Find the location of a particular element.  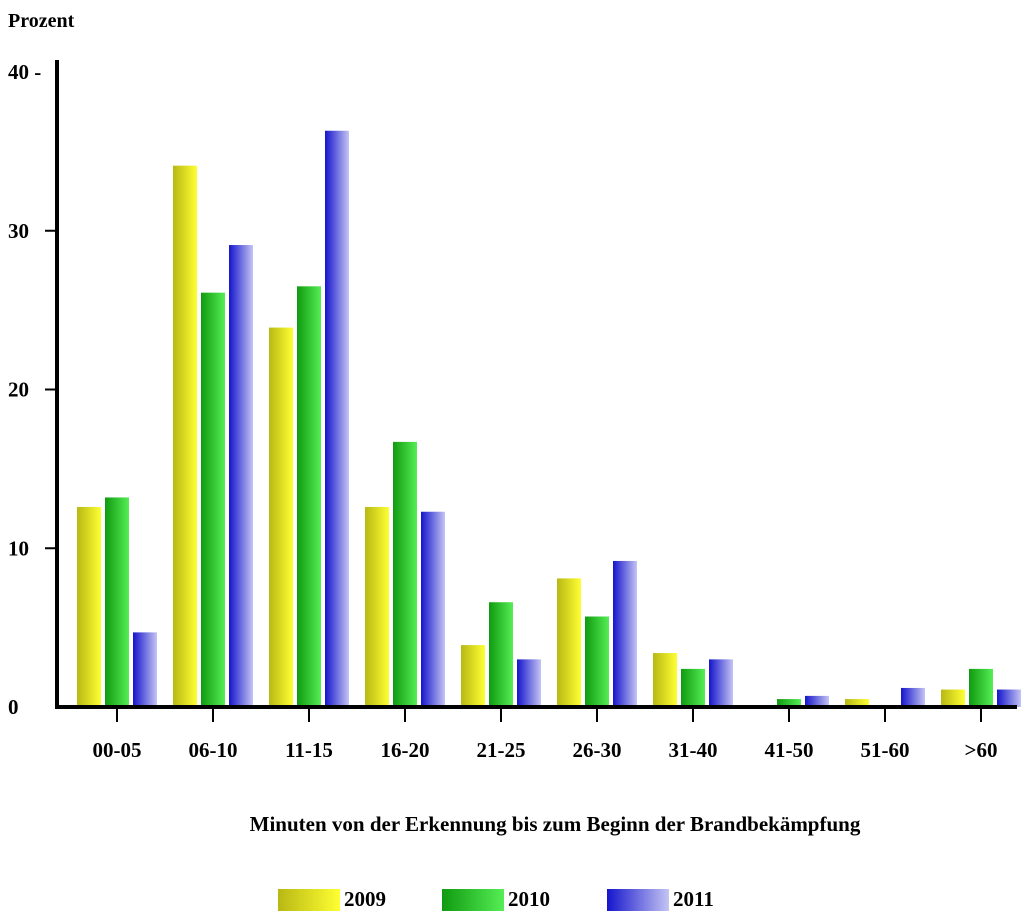

x-tick-label: 21-25 is located at coordinates (501, 750).